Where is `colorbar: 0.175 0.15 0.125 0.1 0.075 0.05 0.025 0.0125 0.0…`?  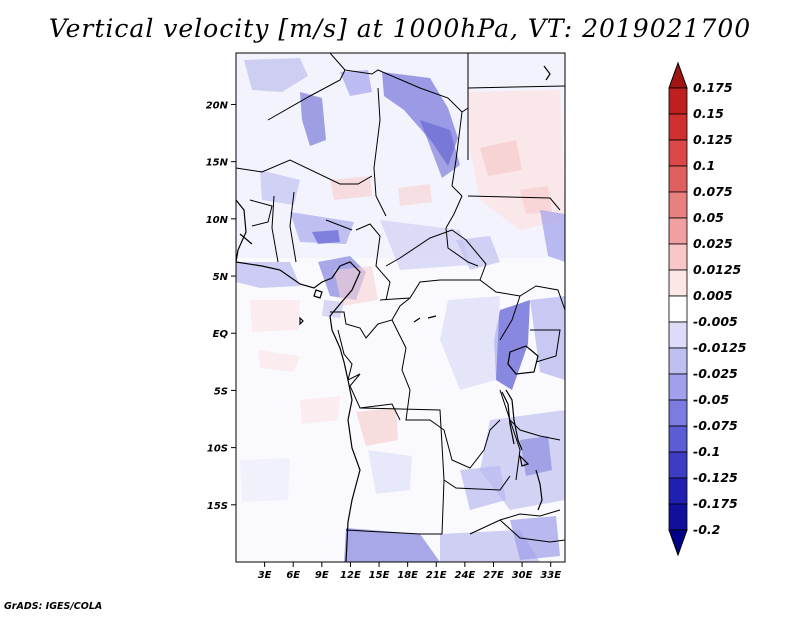
colorbar: 0.175 0.15 0.125 0.1 0.075 0.05 0.025 0.0125 0.0… is located at coordinates (707, 309).